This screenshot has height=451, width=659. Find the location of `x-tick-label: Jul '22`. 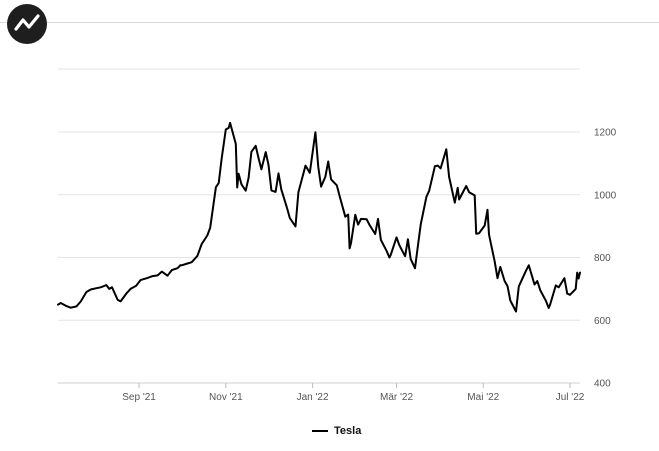

x-tick-label: Jul '22 is located at coordinates (570, 397).